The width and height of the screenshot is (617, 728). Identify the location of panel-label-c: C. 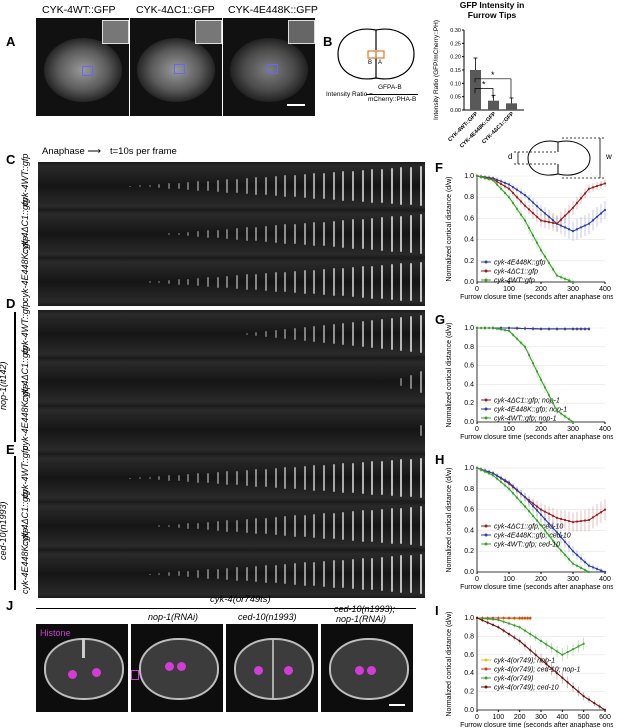
(11, 159).